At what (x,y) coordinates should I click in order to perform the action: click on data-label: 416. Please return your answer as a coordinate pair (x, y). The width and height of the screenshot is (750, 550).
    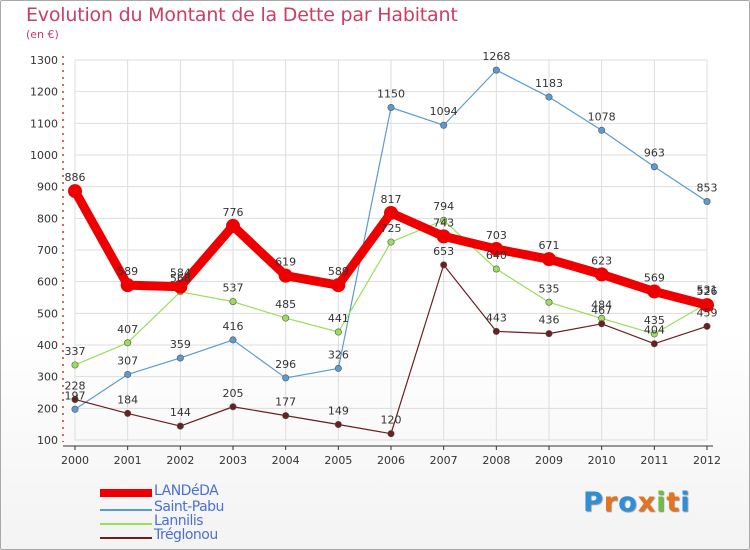
    Looking at the image, I should click on (233, 326).